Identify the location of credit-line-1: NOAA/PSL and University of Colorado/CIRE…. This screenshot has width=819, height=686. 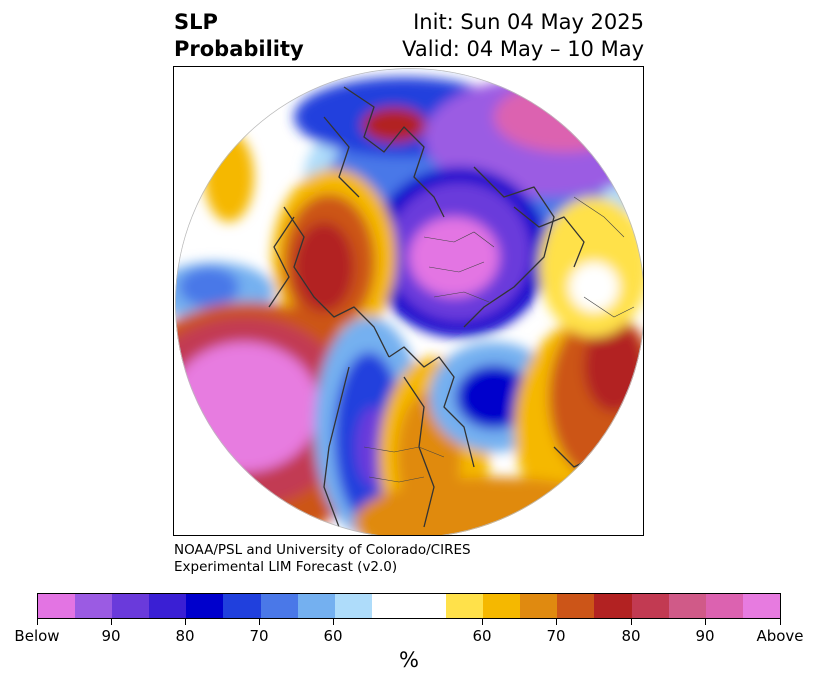
(322, 550).